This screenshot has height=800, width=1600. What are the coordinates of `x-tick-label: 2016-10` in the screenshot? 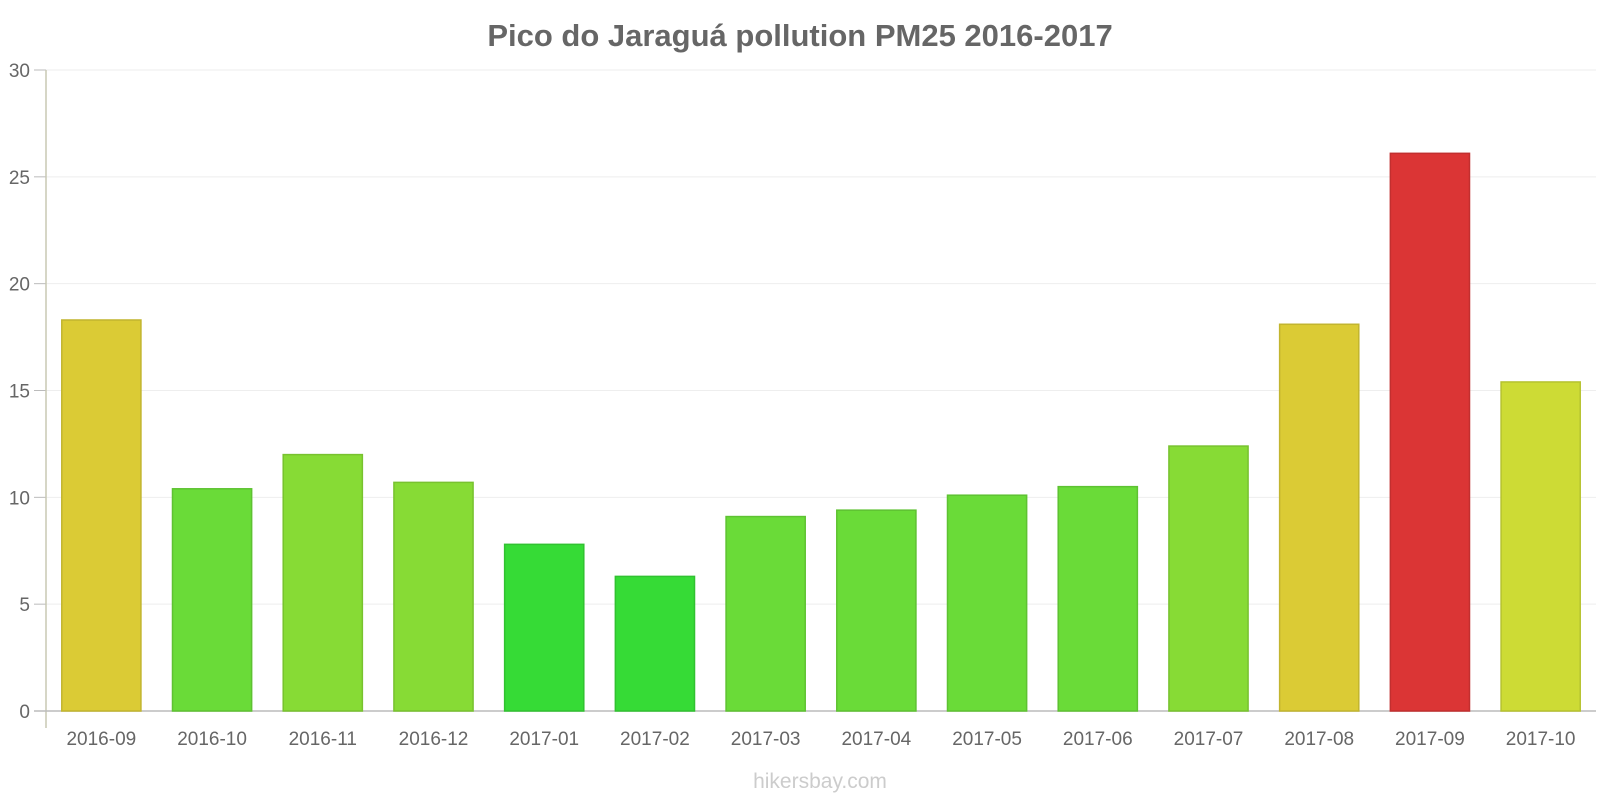 It's located at (212, 739).